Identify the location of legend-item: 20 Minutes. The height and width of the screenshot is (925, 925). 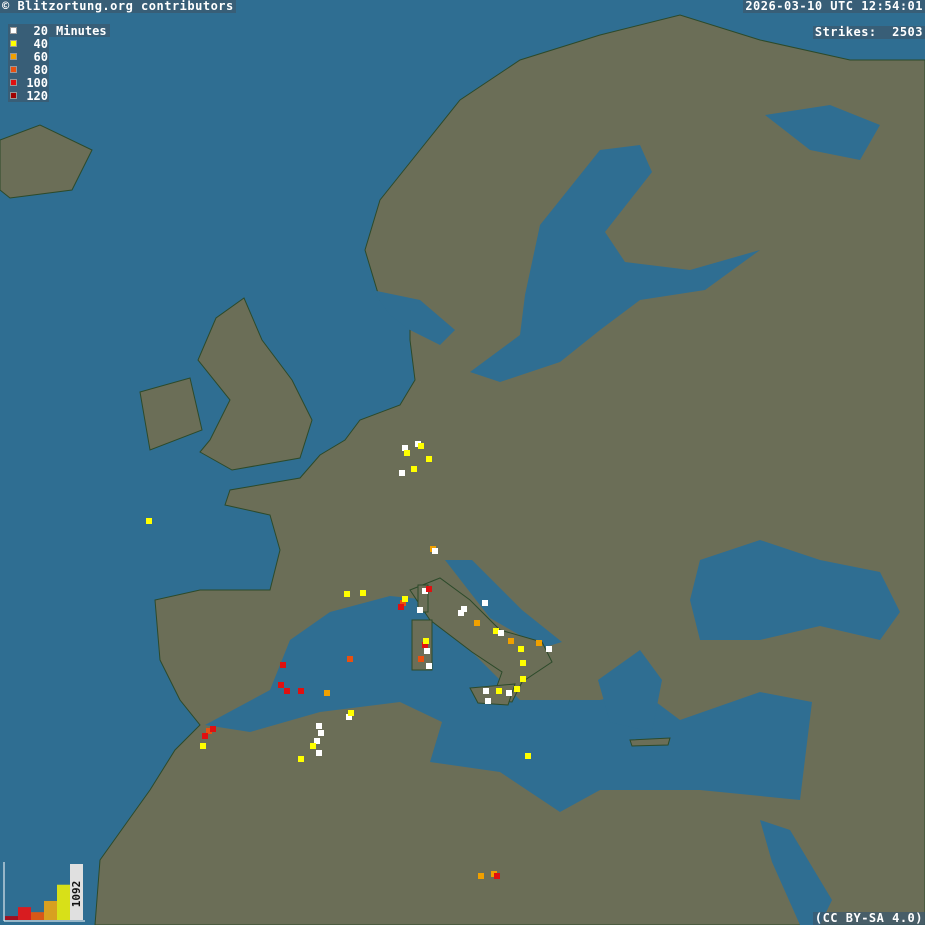
(59, 31).